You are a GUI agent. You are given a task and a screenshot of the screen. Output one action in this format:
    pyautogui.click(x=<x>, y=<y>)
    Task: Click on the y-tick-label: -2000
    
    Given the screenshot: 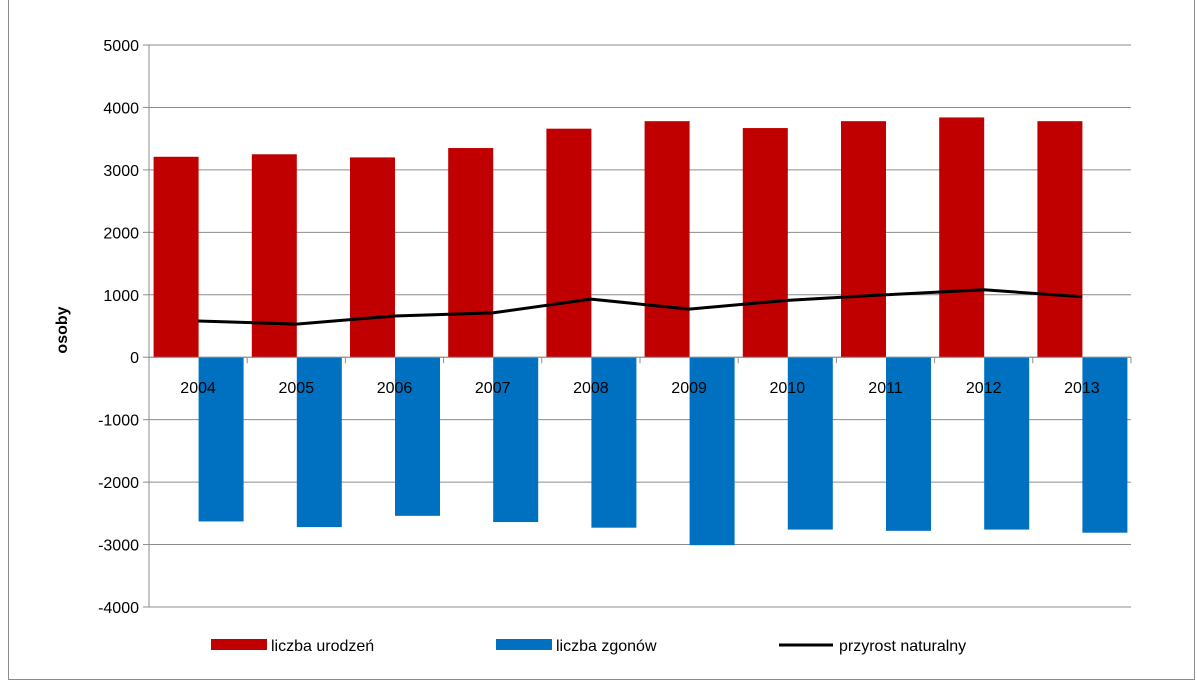 What is the action you would take?
    pyautogui.click(x=118, y=483)
    